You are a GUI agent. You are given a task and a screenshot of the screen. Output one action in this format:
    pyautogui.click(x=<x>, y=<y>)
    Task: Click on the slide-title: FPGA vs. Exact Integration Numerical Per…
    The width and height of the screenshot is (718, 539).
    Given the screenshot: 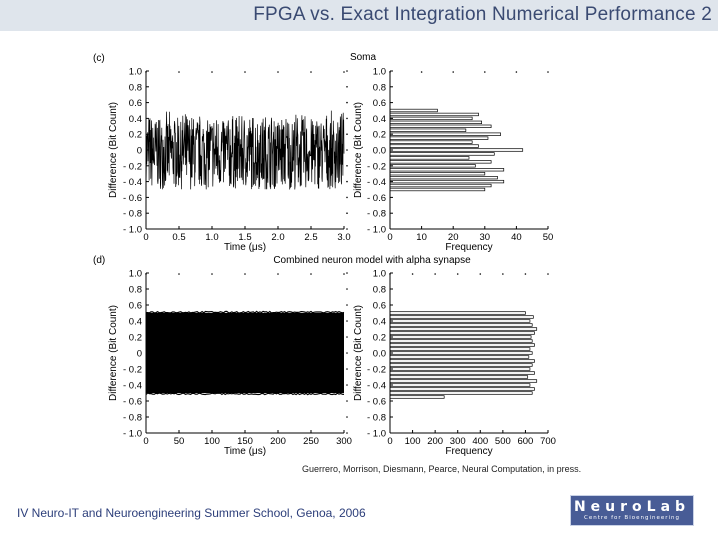 What is the action you would take?
    pyautogui.click(x=482, y=14)
    